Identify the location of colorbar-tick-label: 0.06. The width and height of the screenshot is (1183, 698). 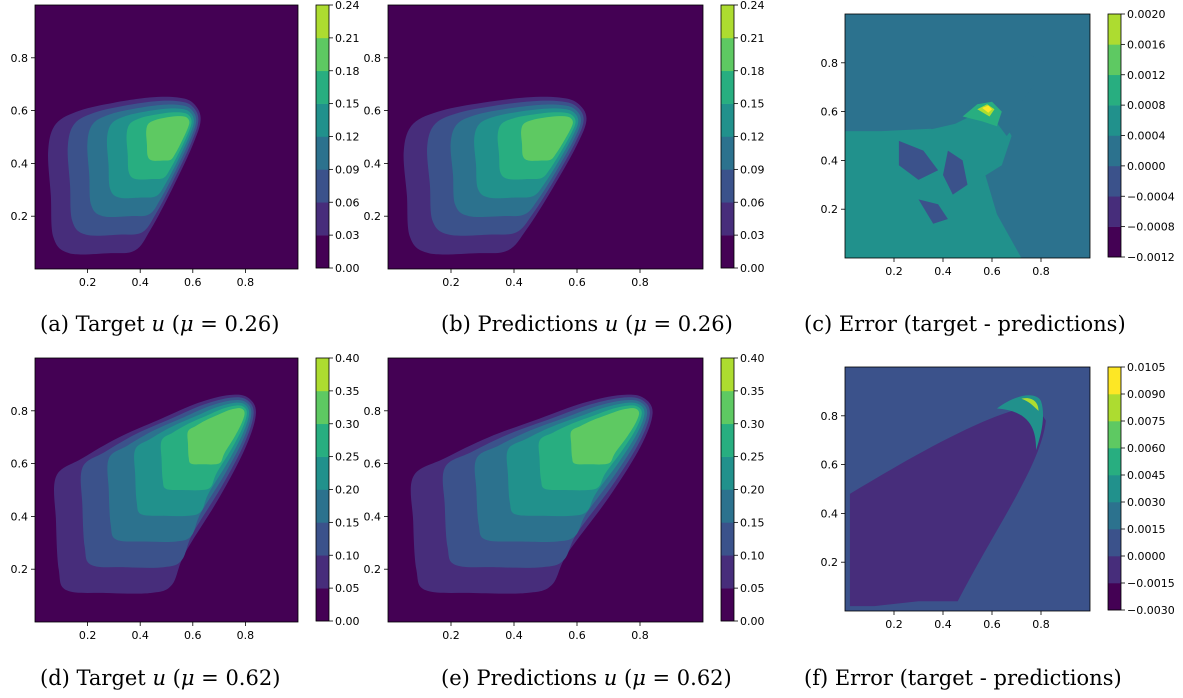
(752, 202).